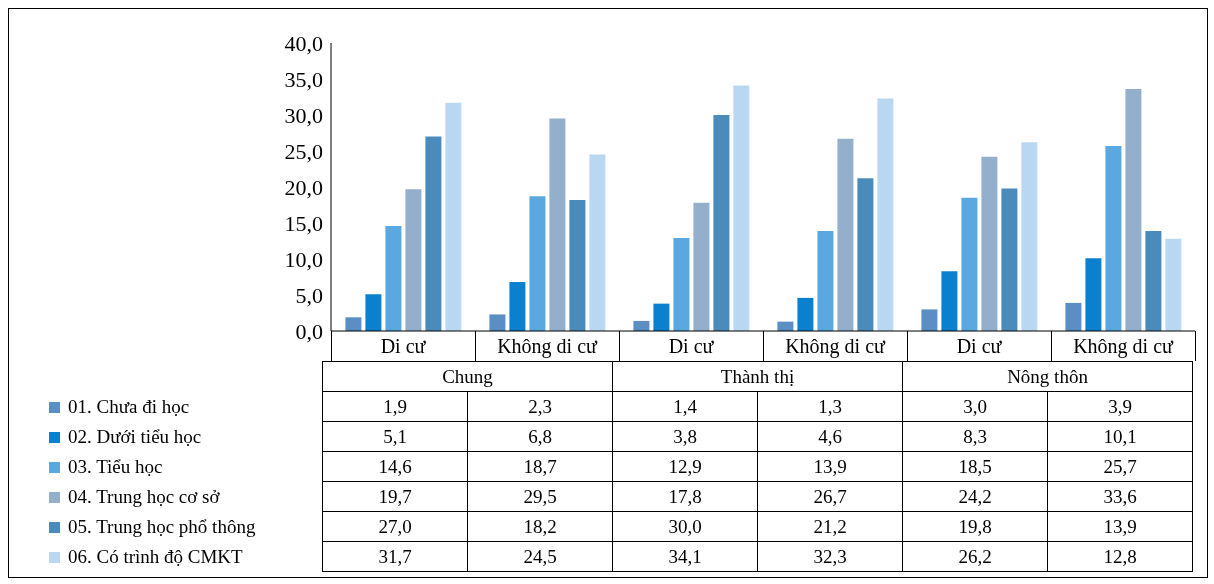 The image size is (1214, 584). I want to click on data-label: 3,9, so click(1120, 406).